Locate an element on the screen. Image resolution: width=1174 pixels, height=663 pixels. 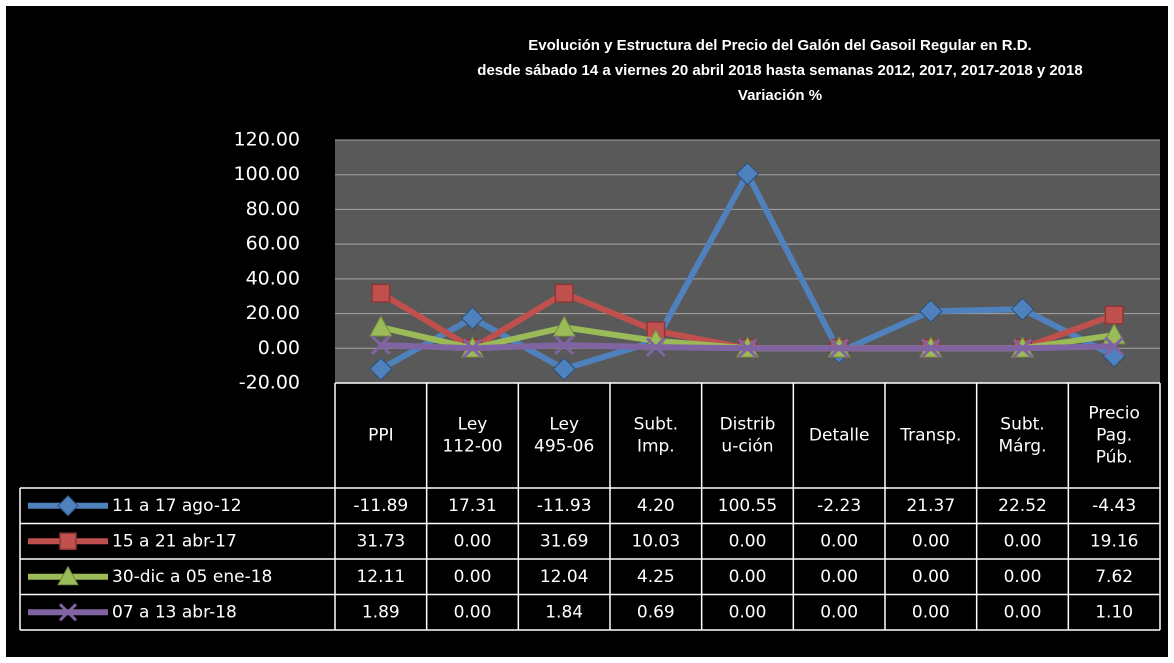
table-value: 31.73 is located at coordinates (380, 541).